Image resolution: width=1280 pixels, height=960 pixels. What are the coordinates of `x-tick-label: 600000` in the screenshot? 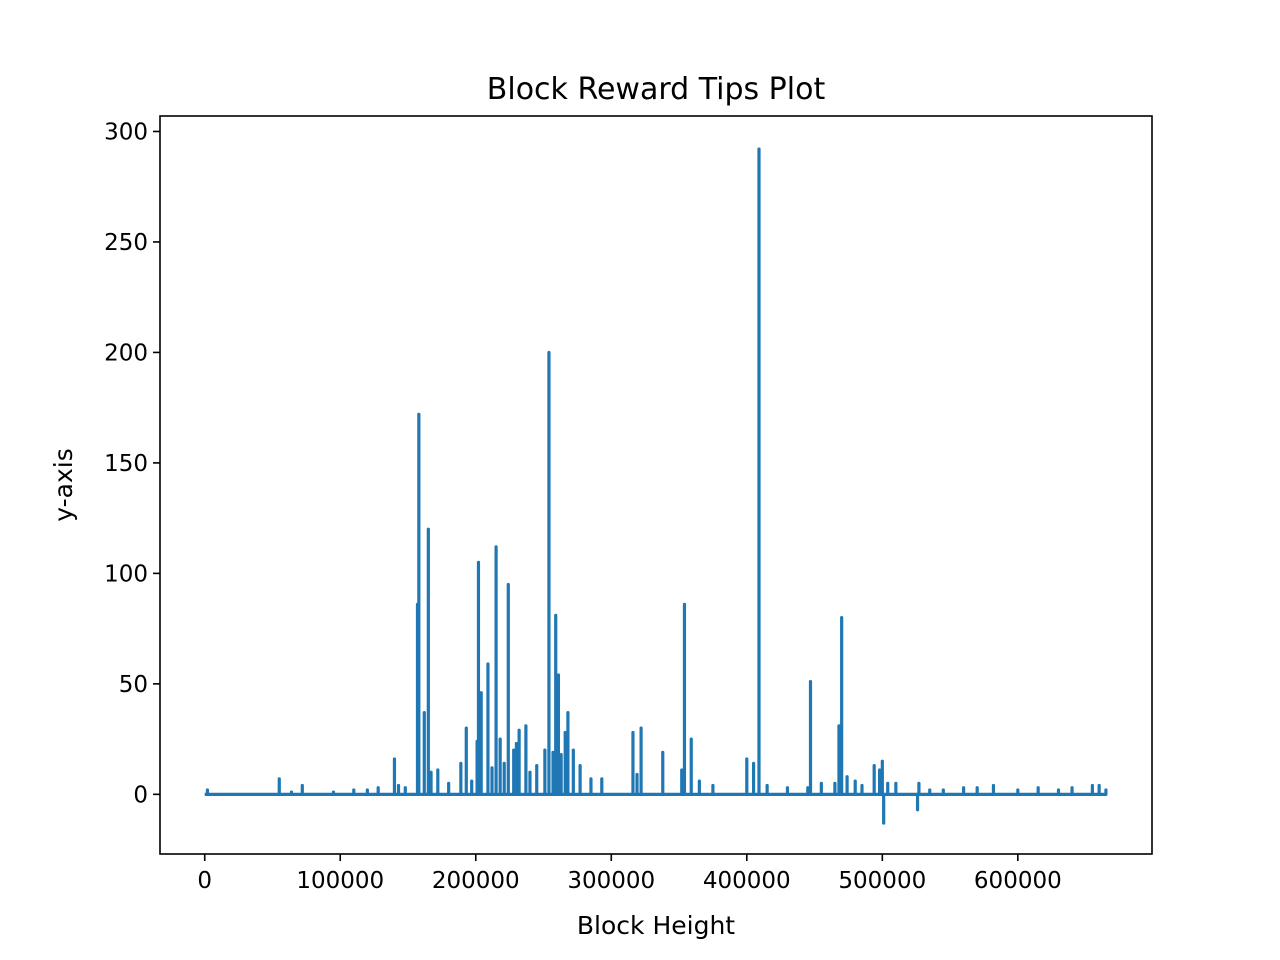 It's located at (1018, 881).